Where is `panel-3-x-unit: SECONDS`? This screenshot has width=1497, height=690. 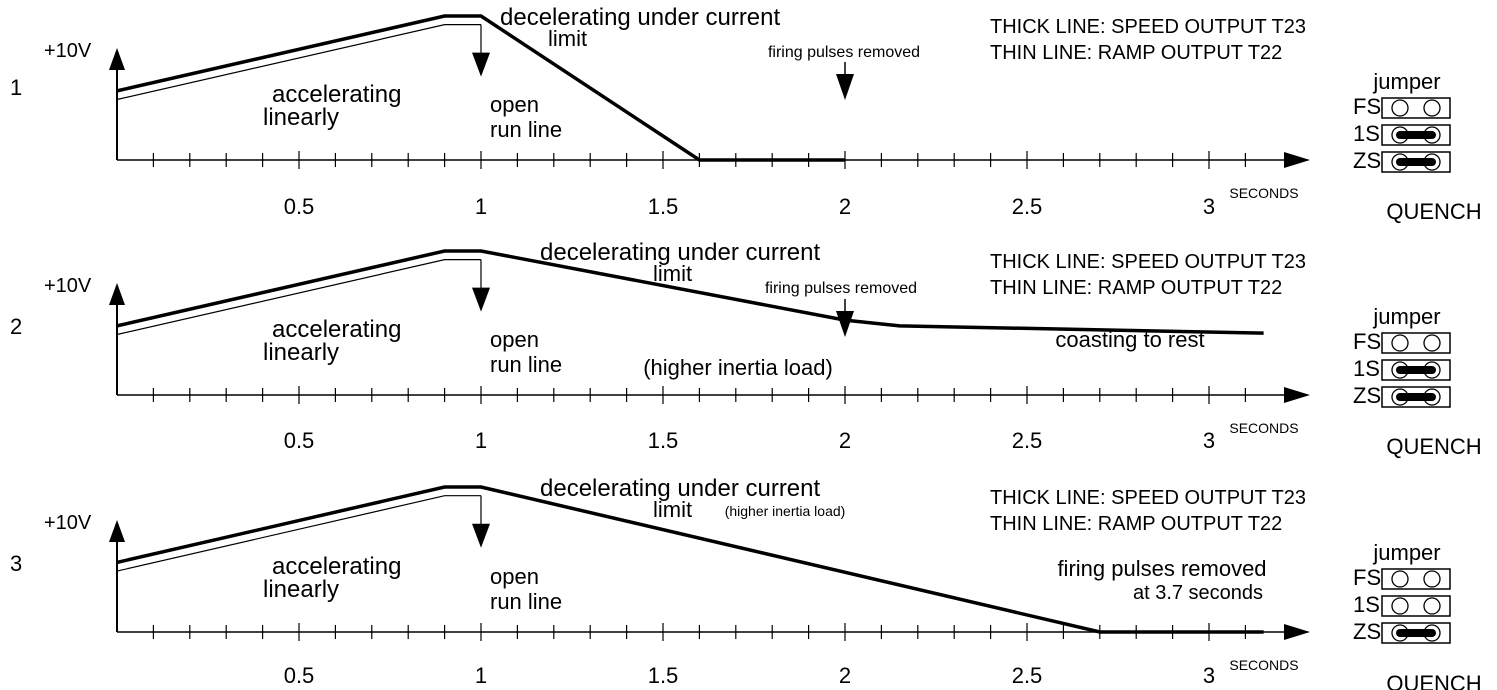
panel-3-x-unit: SECONDS is located at coordinates (1263, 665).